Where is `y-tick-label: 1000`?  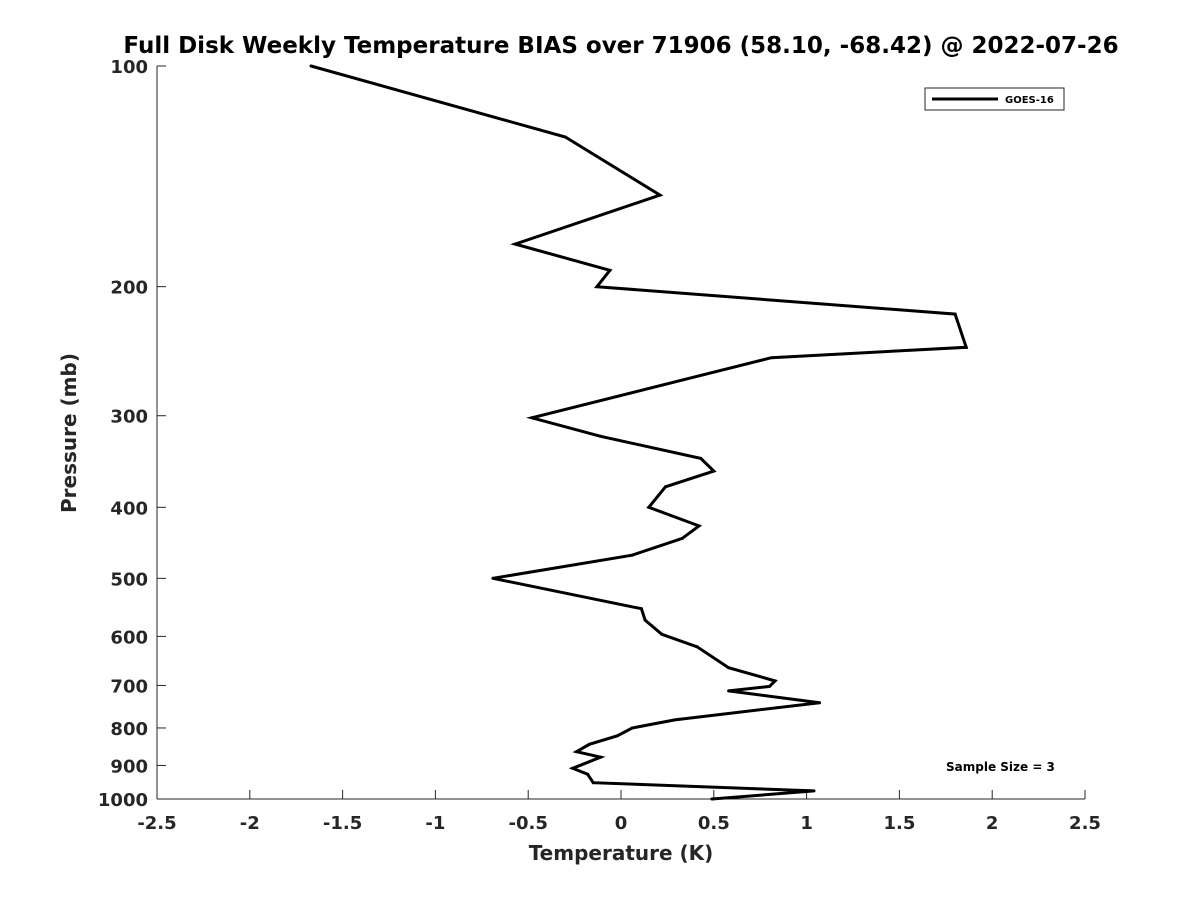 y-tick-label: 1000 is located at coordinates (123, 800).